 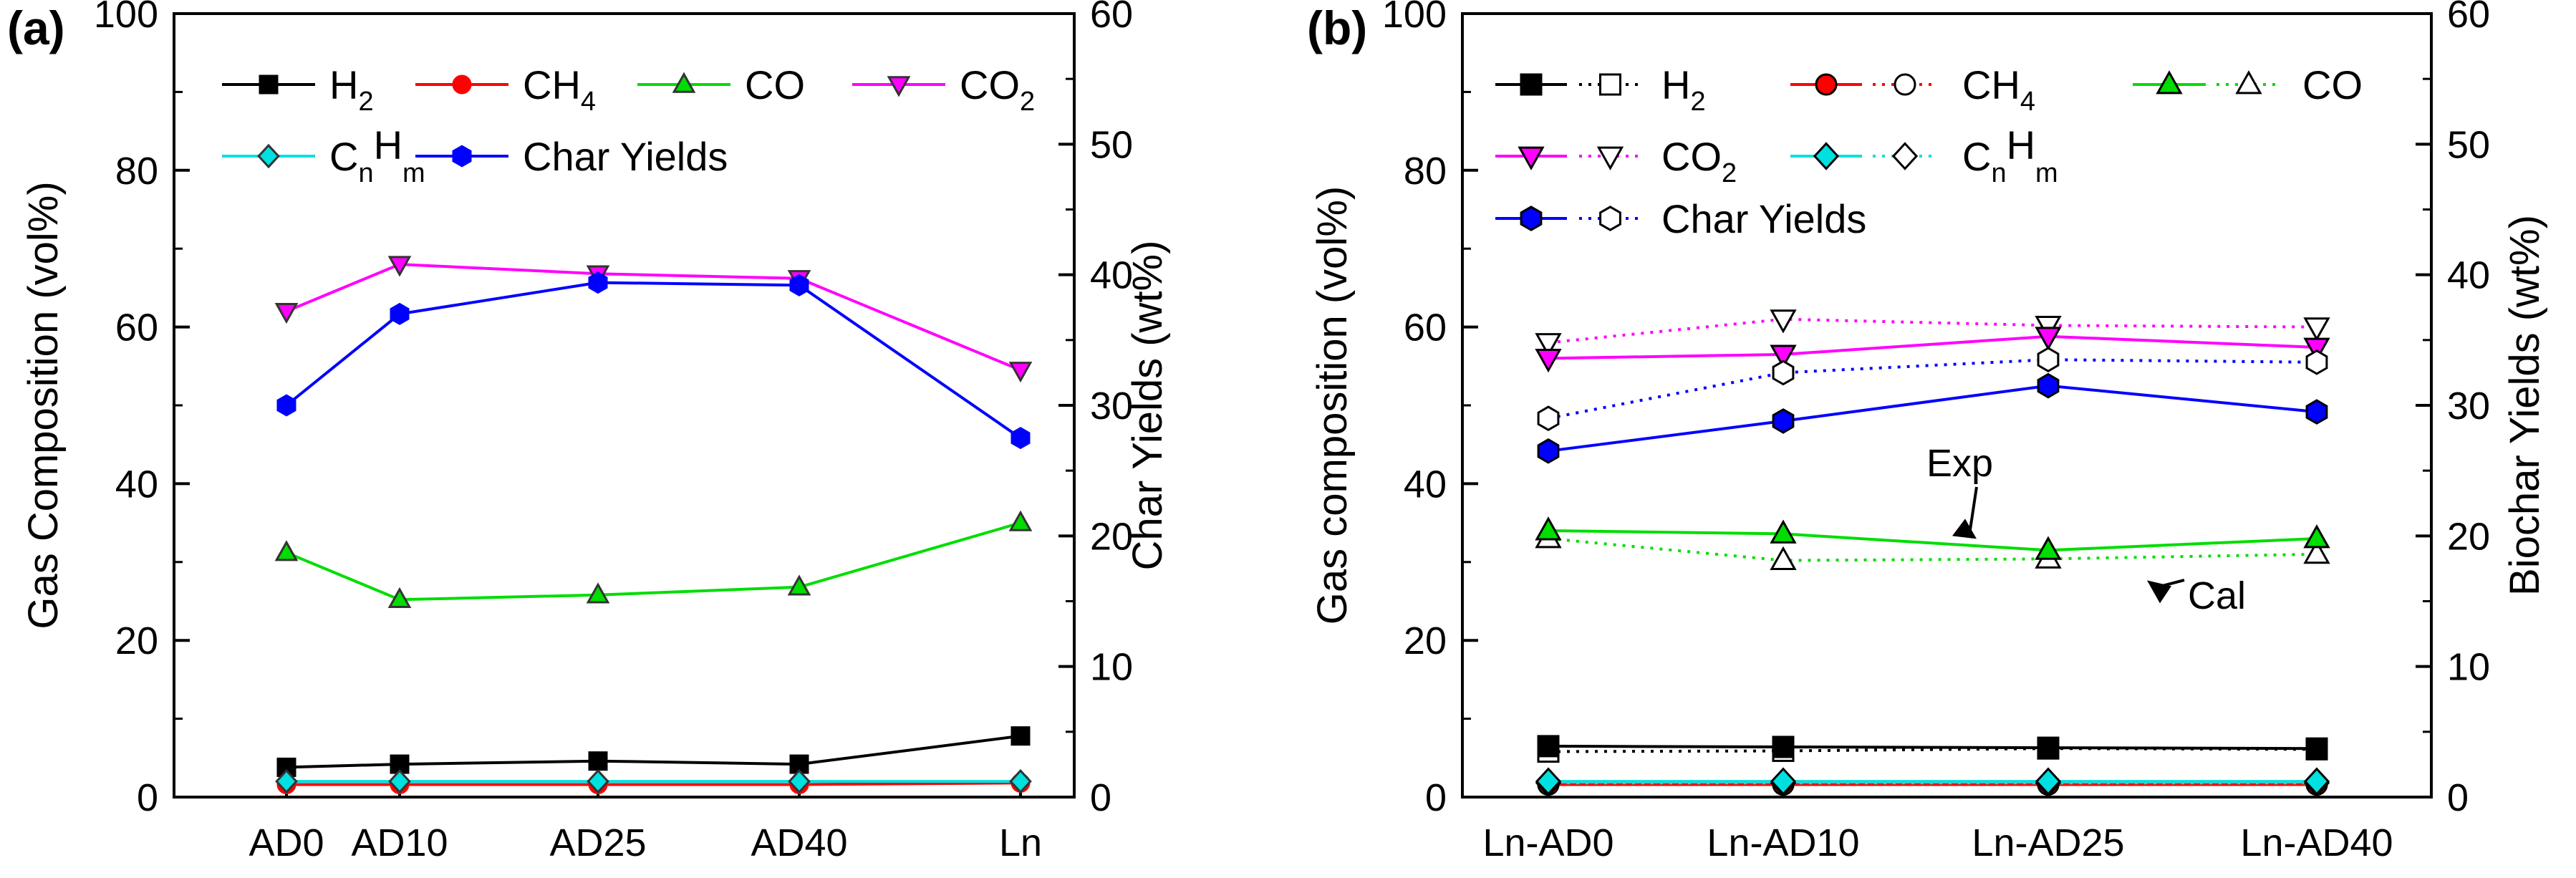 I want to click on panel-a-legend-co2-main: CO, so click(x=990, y=84).